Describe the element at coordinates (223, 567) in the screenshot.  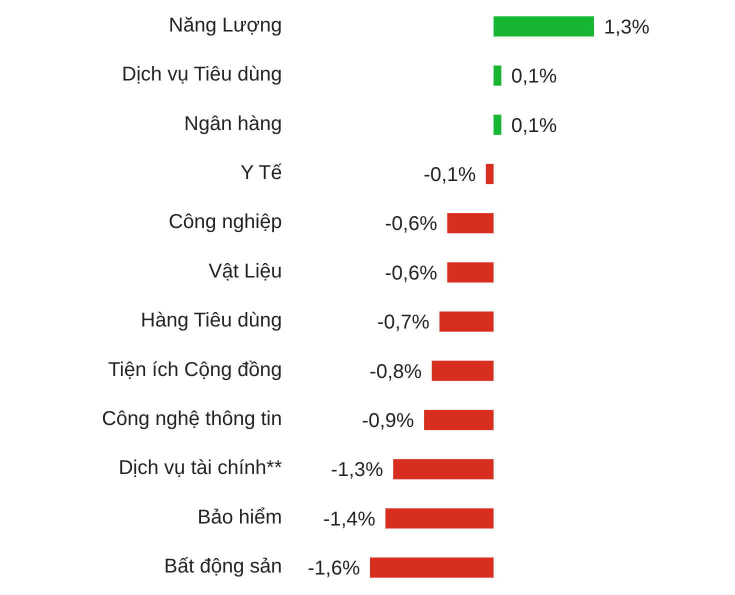
I see `y-tick-label: Bất động sản` at that location.